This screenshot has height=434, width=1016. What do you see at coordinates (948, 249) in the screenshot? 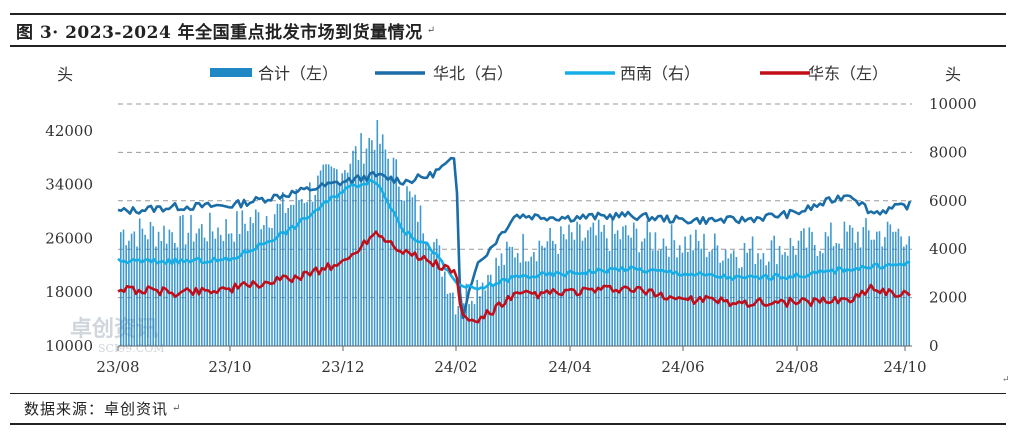
I see `y-right-tick-label: 4000` at bounding box center [948, 249].